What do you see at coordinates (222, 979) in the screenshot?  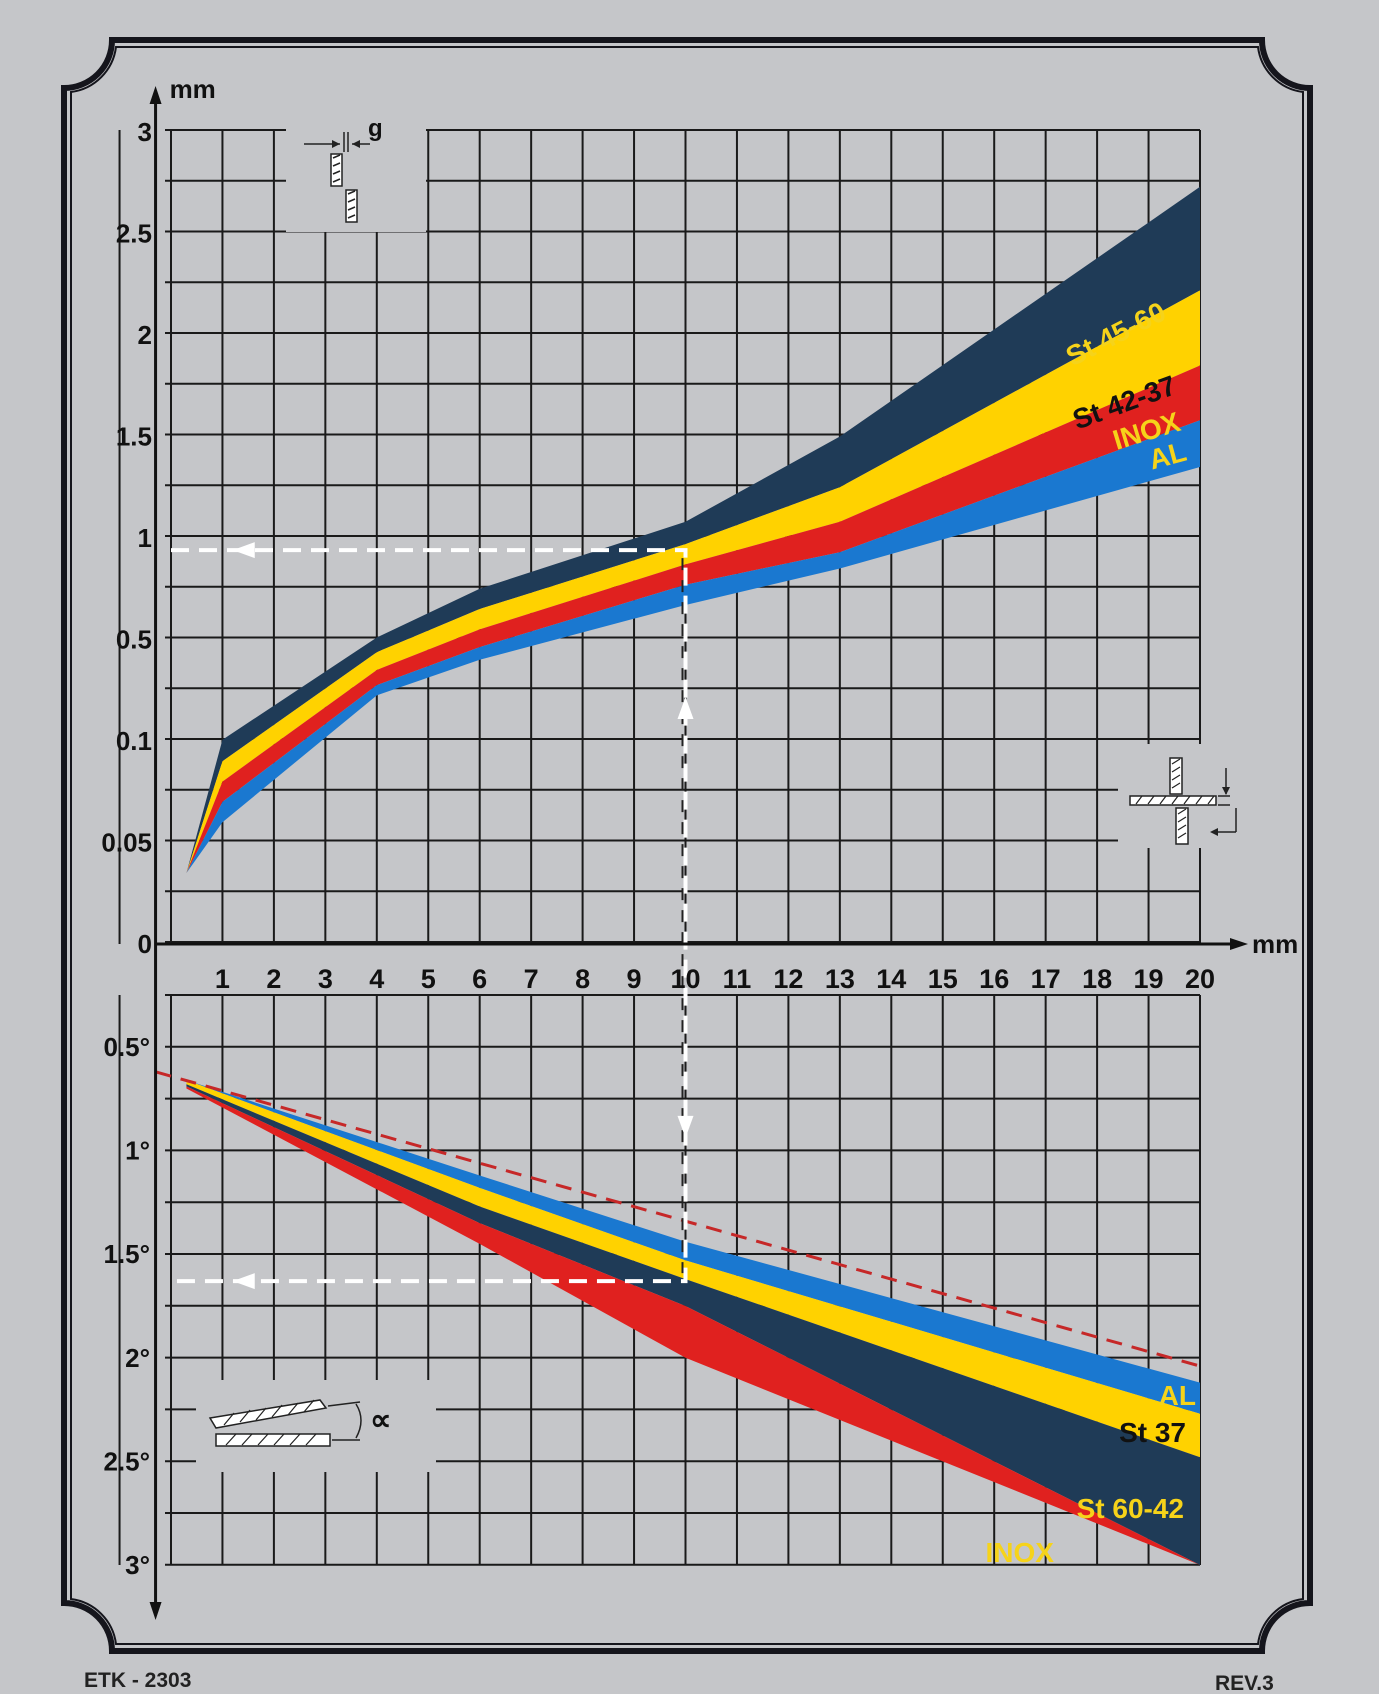 I see `x-tick-label: 1` at bounding box center [222, 979].